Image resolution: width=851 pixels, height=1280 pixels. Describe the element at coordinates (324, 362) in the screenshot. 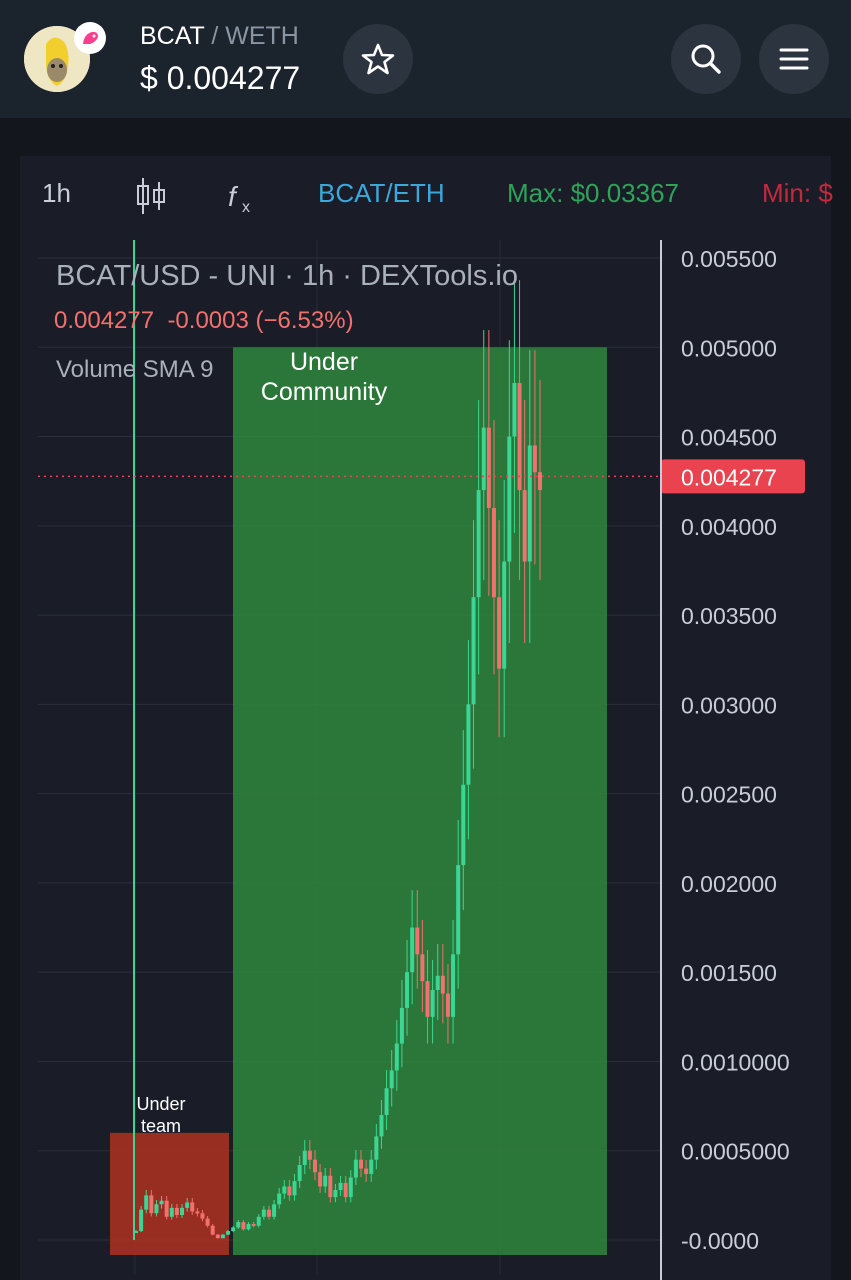

I see `under-community-label: Under` at that location.